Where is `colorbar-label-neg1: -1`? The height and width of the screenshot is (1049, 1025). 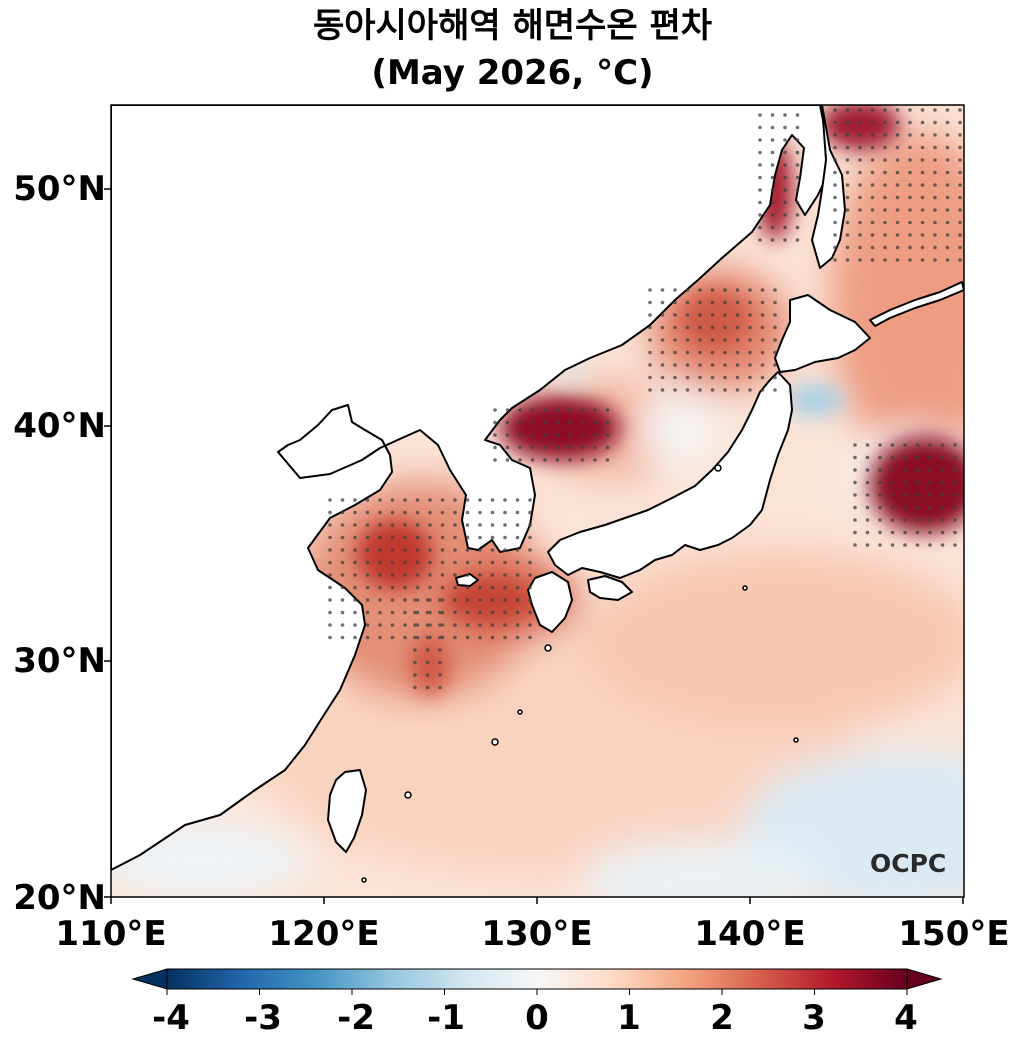 colorbar-label-neg1: -1 is located at coordinates (446, 1018).